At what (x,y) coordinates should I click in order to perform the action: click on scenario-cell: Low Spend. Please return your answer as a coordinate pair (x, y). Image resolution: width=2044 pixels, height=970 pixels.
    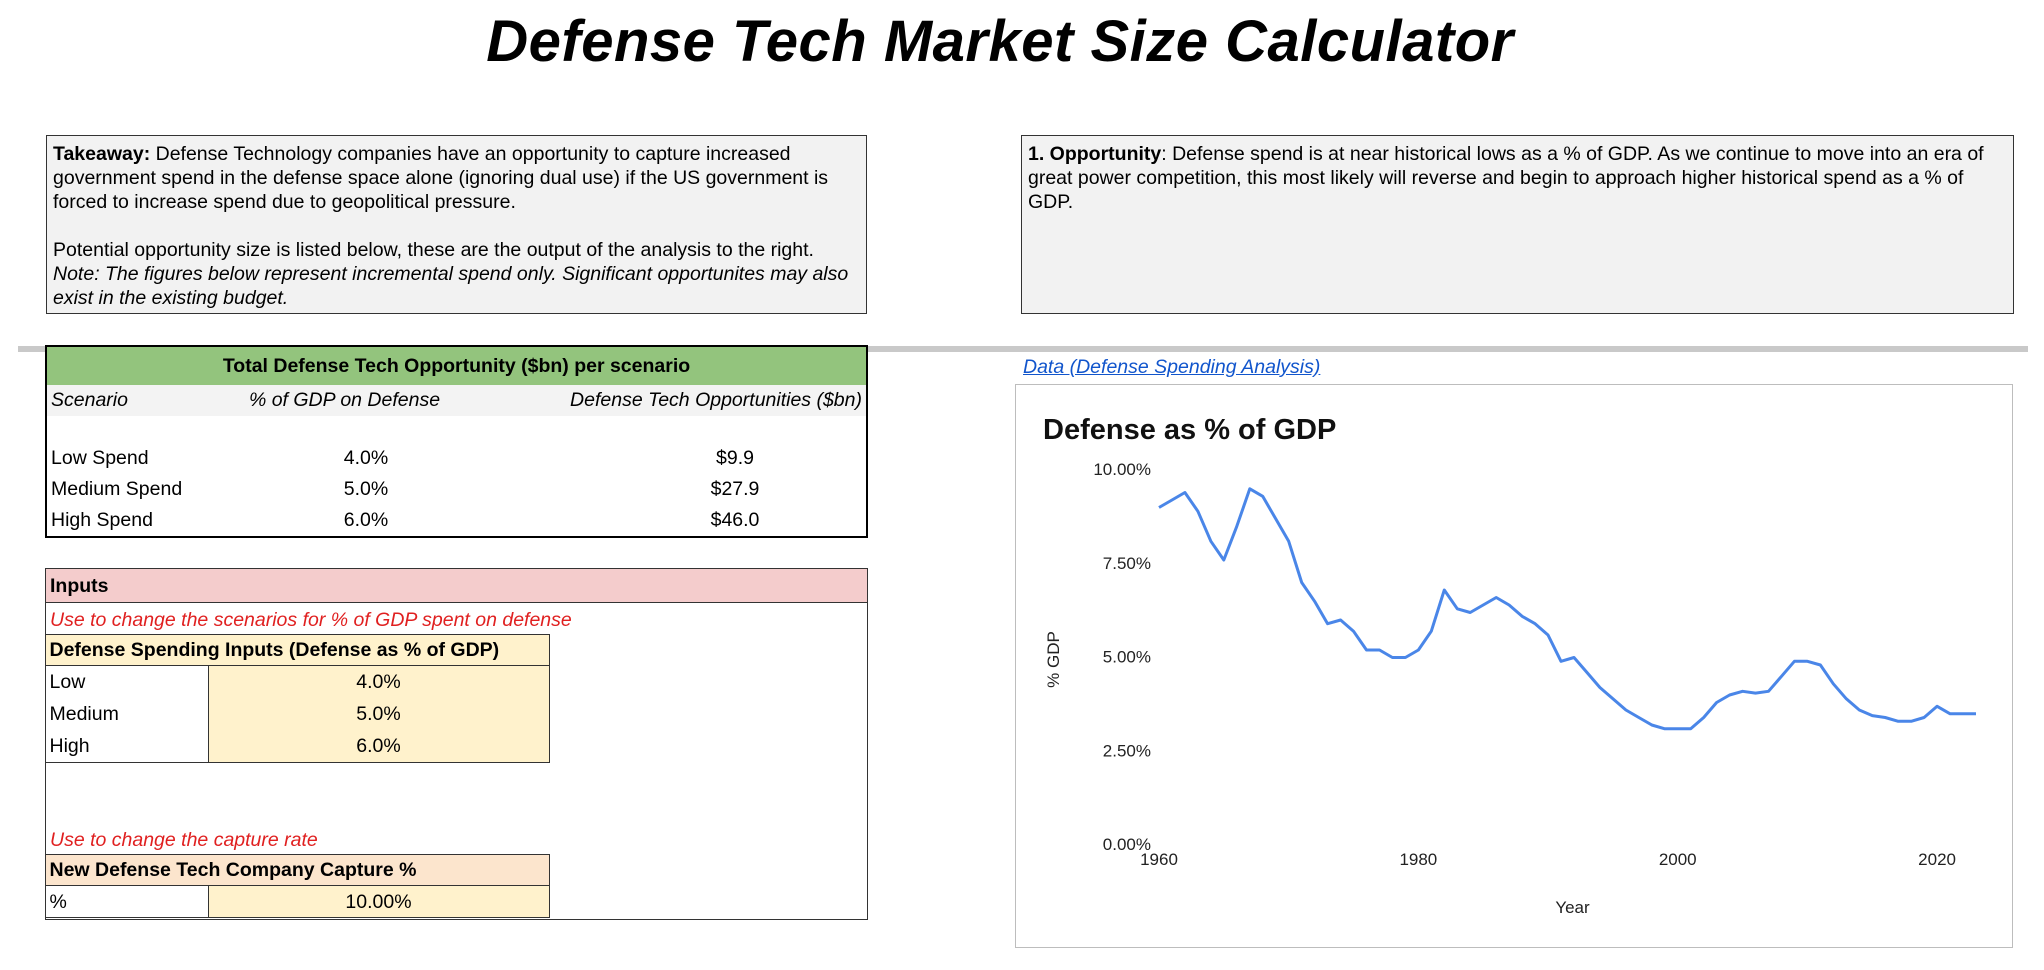
    Looking at the image, I should click on (100, 458).